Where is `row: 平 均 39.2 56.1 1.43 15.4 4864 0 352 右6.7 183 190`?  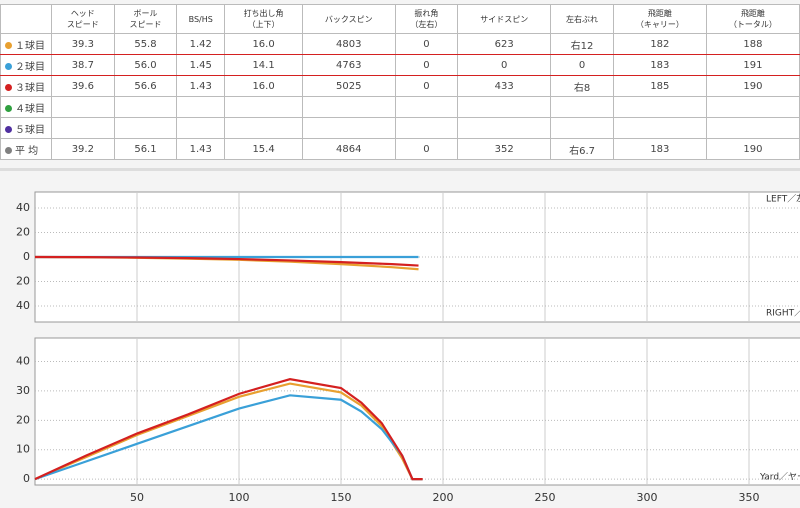
row: 平 均 39.2 56.1 1.43 15.4 4864 0 352 右6.7 183 190 is located at coordinates (400, 149).